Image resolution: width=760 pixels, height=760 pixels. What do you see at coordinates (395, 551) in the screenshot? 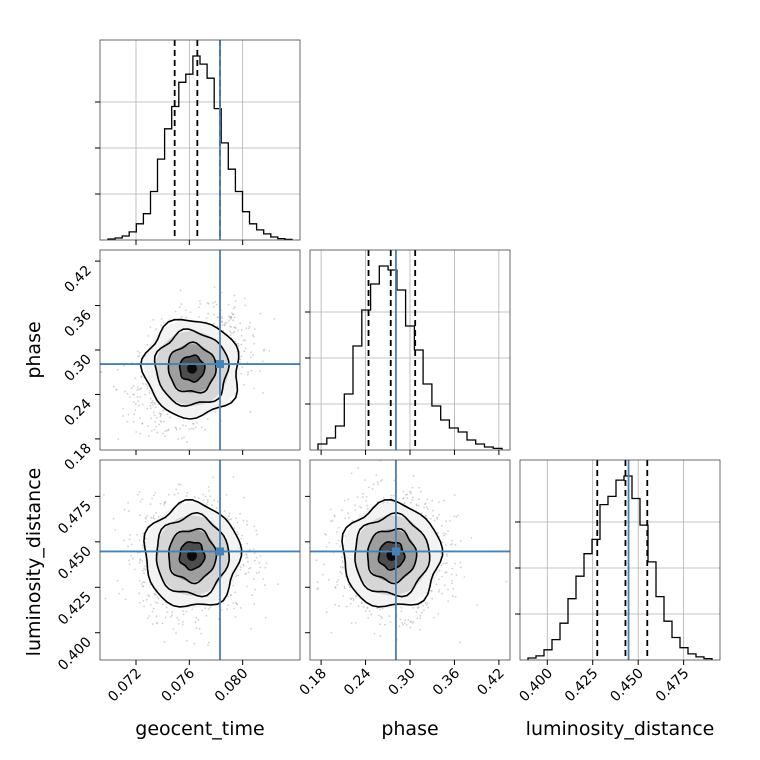
I see `truth-marker` at bounding box center [395, 551].